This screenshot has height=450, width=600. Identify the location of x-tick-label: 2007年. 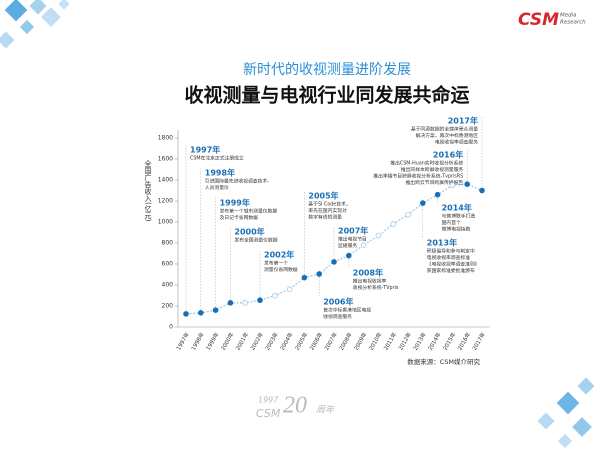
(330, 340).